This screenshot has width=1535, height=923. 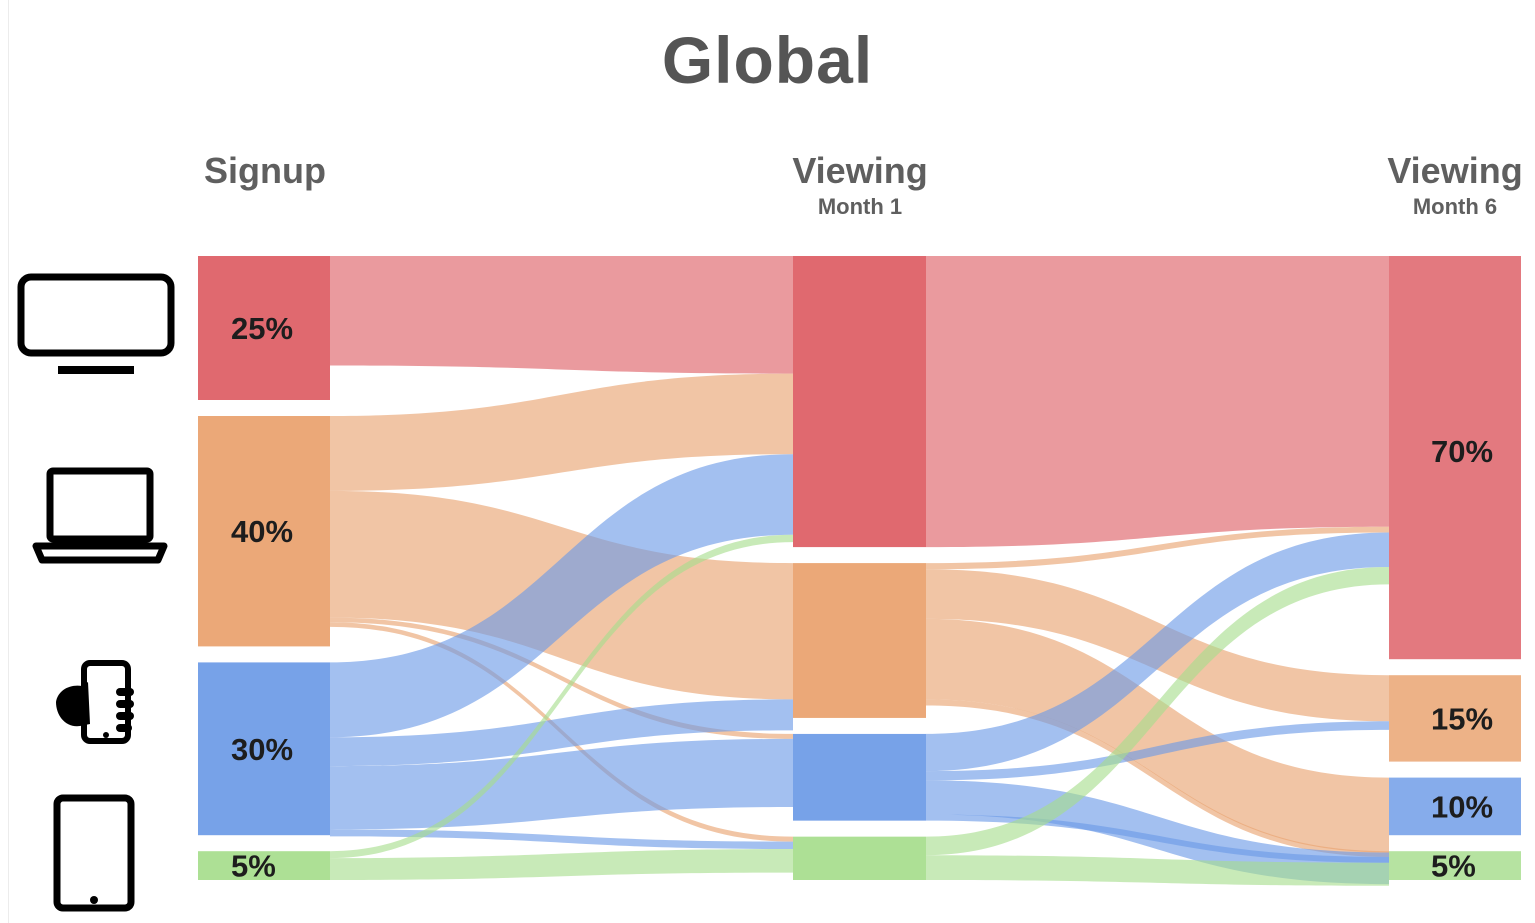 I want to click on stage-heading-signup: Signup, so click(x=265, y=171).